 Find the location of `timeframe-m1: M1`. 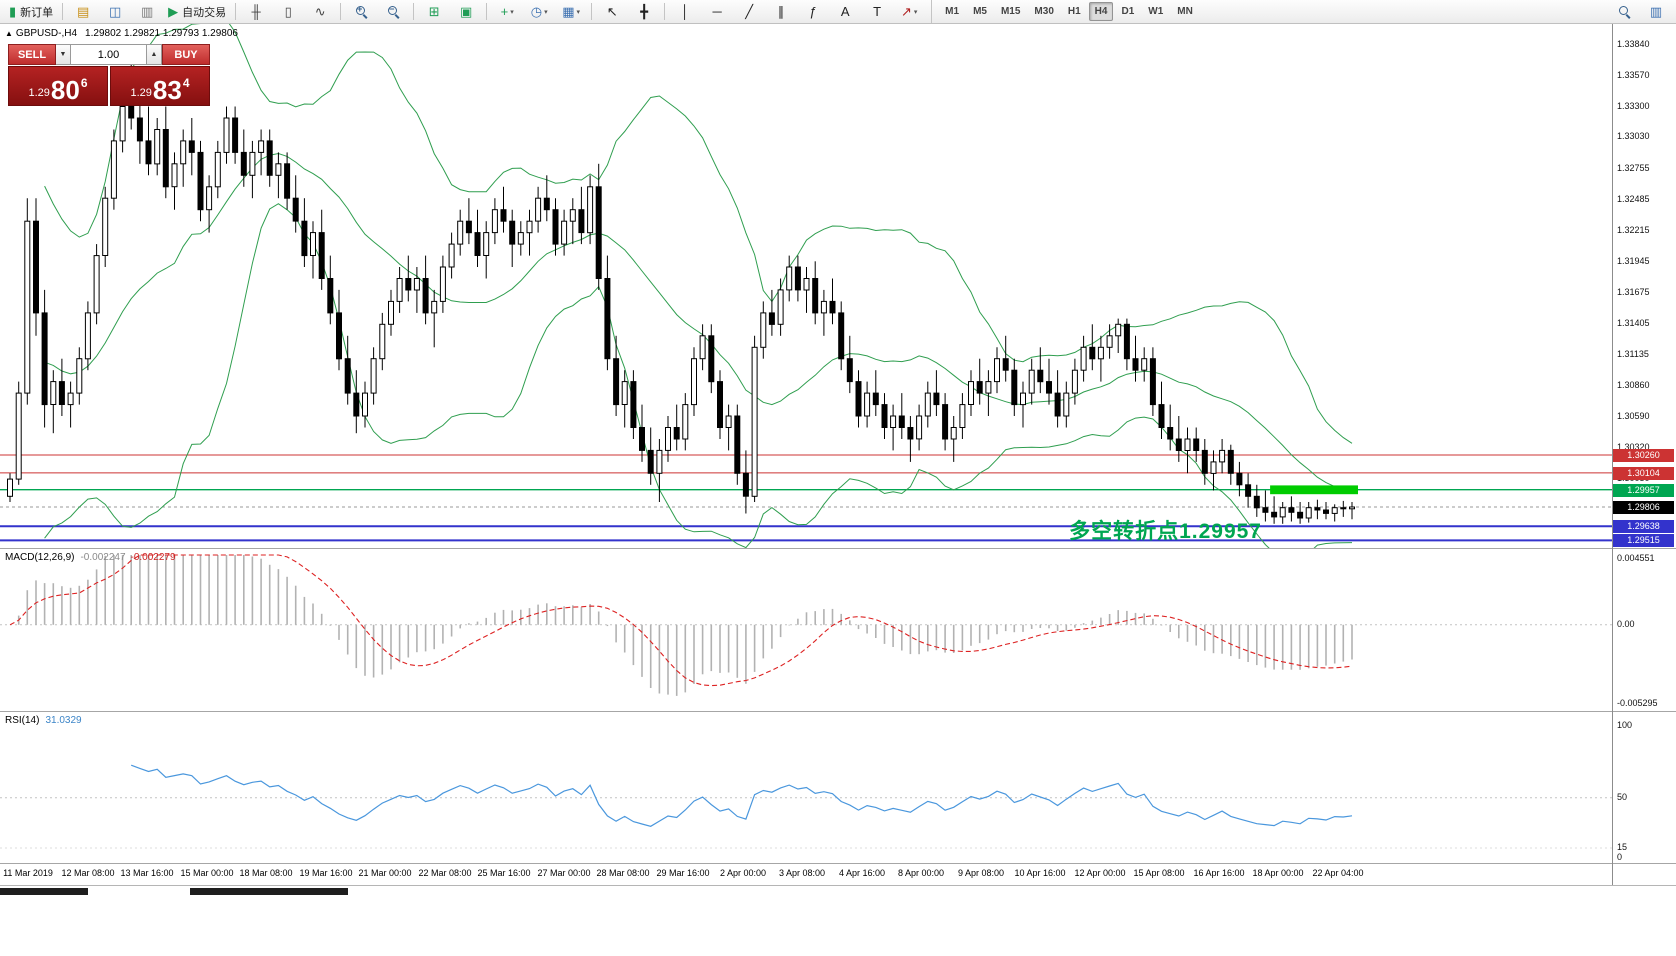

timeframe-m1: M1 is located at coordinates (952, 11).